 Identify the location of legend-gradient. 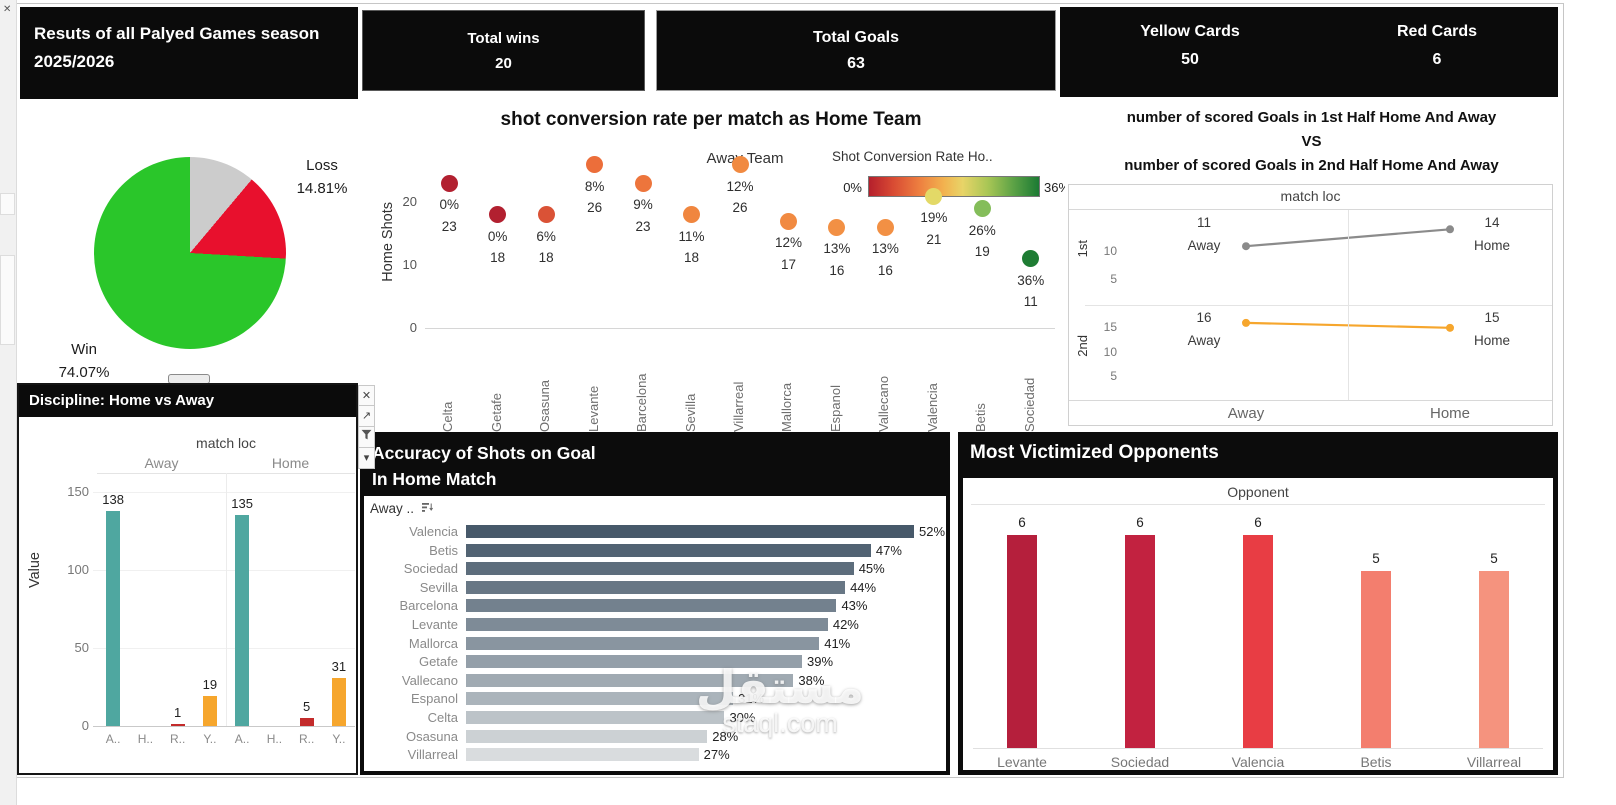
(954, 186).